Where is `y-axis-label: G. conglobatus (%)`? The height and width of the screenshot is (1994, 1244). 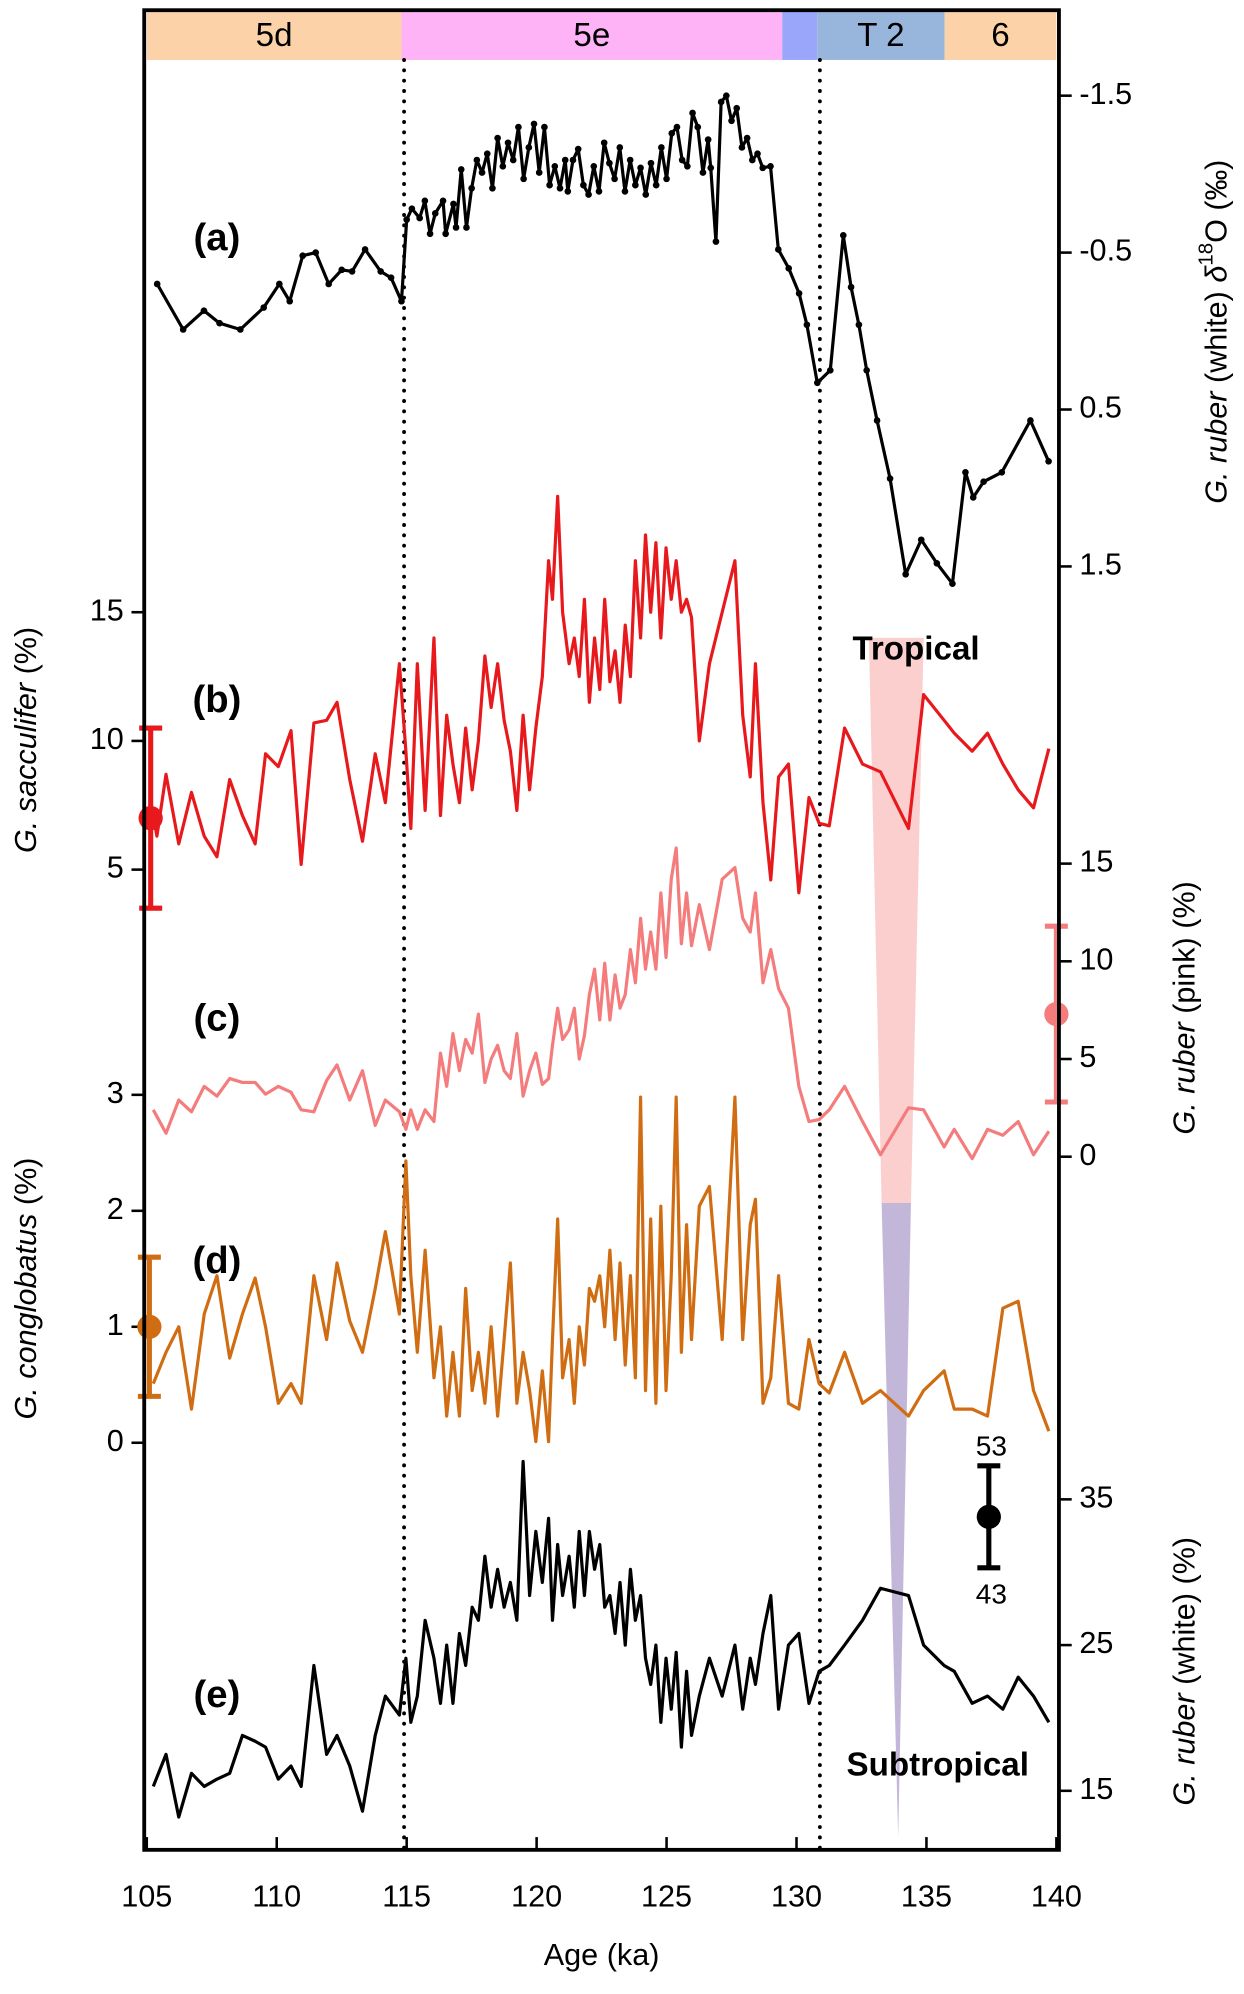 y-axis-label: G. conglobatus (%) is located at coordinates (26, 1289).